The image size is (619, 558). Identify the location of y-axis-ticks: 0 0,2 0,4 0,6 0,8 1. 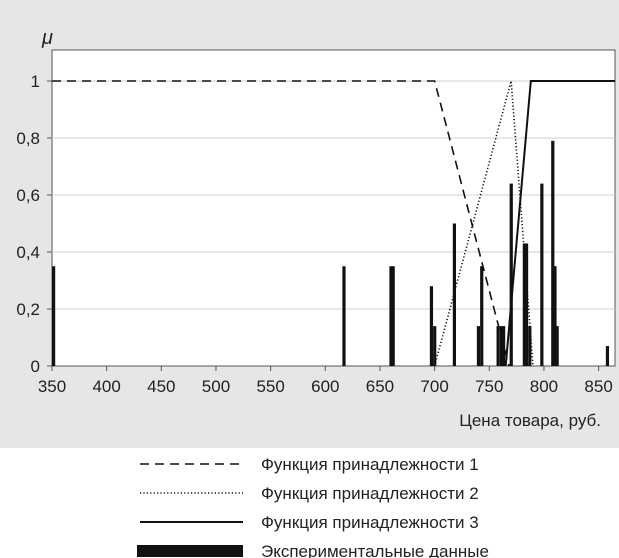
(34, 224).